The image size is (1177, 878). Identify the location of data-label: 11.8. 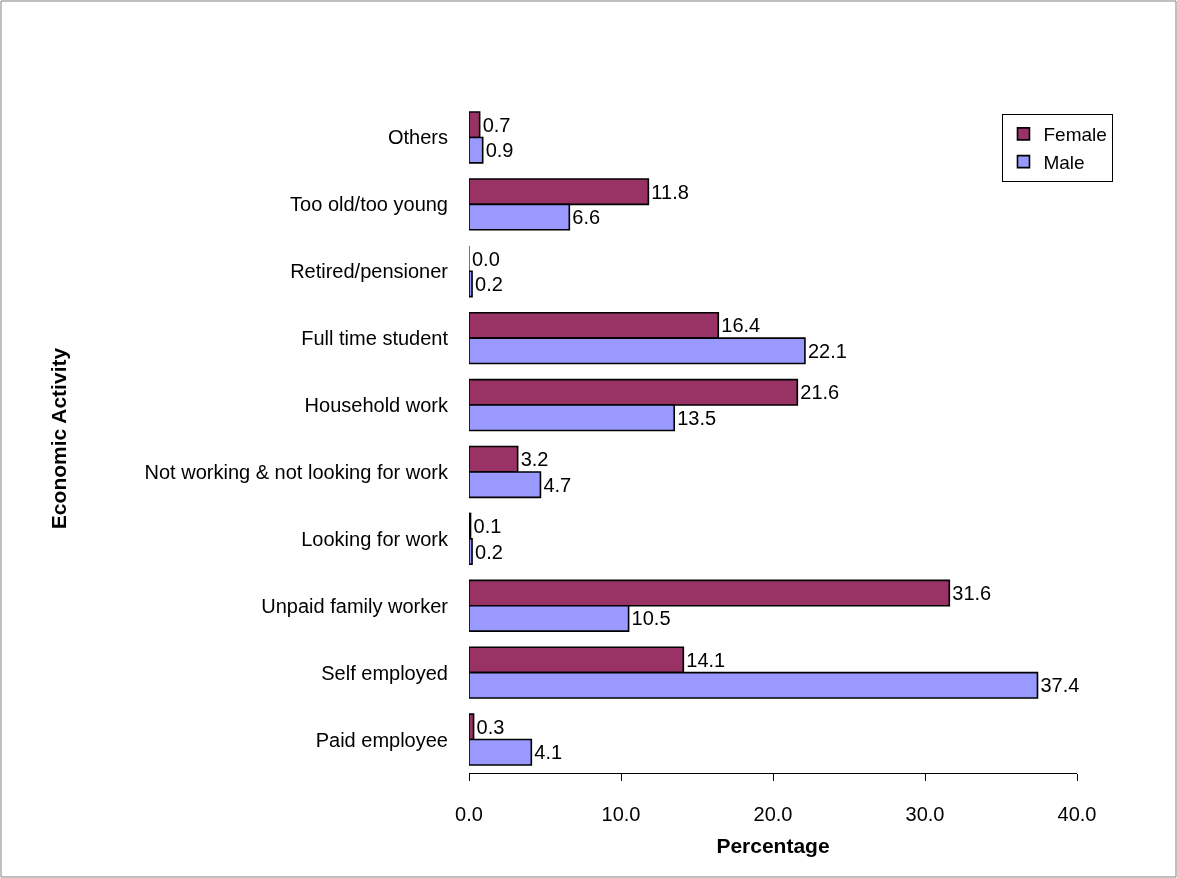
(670, 191).